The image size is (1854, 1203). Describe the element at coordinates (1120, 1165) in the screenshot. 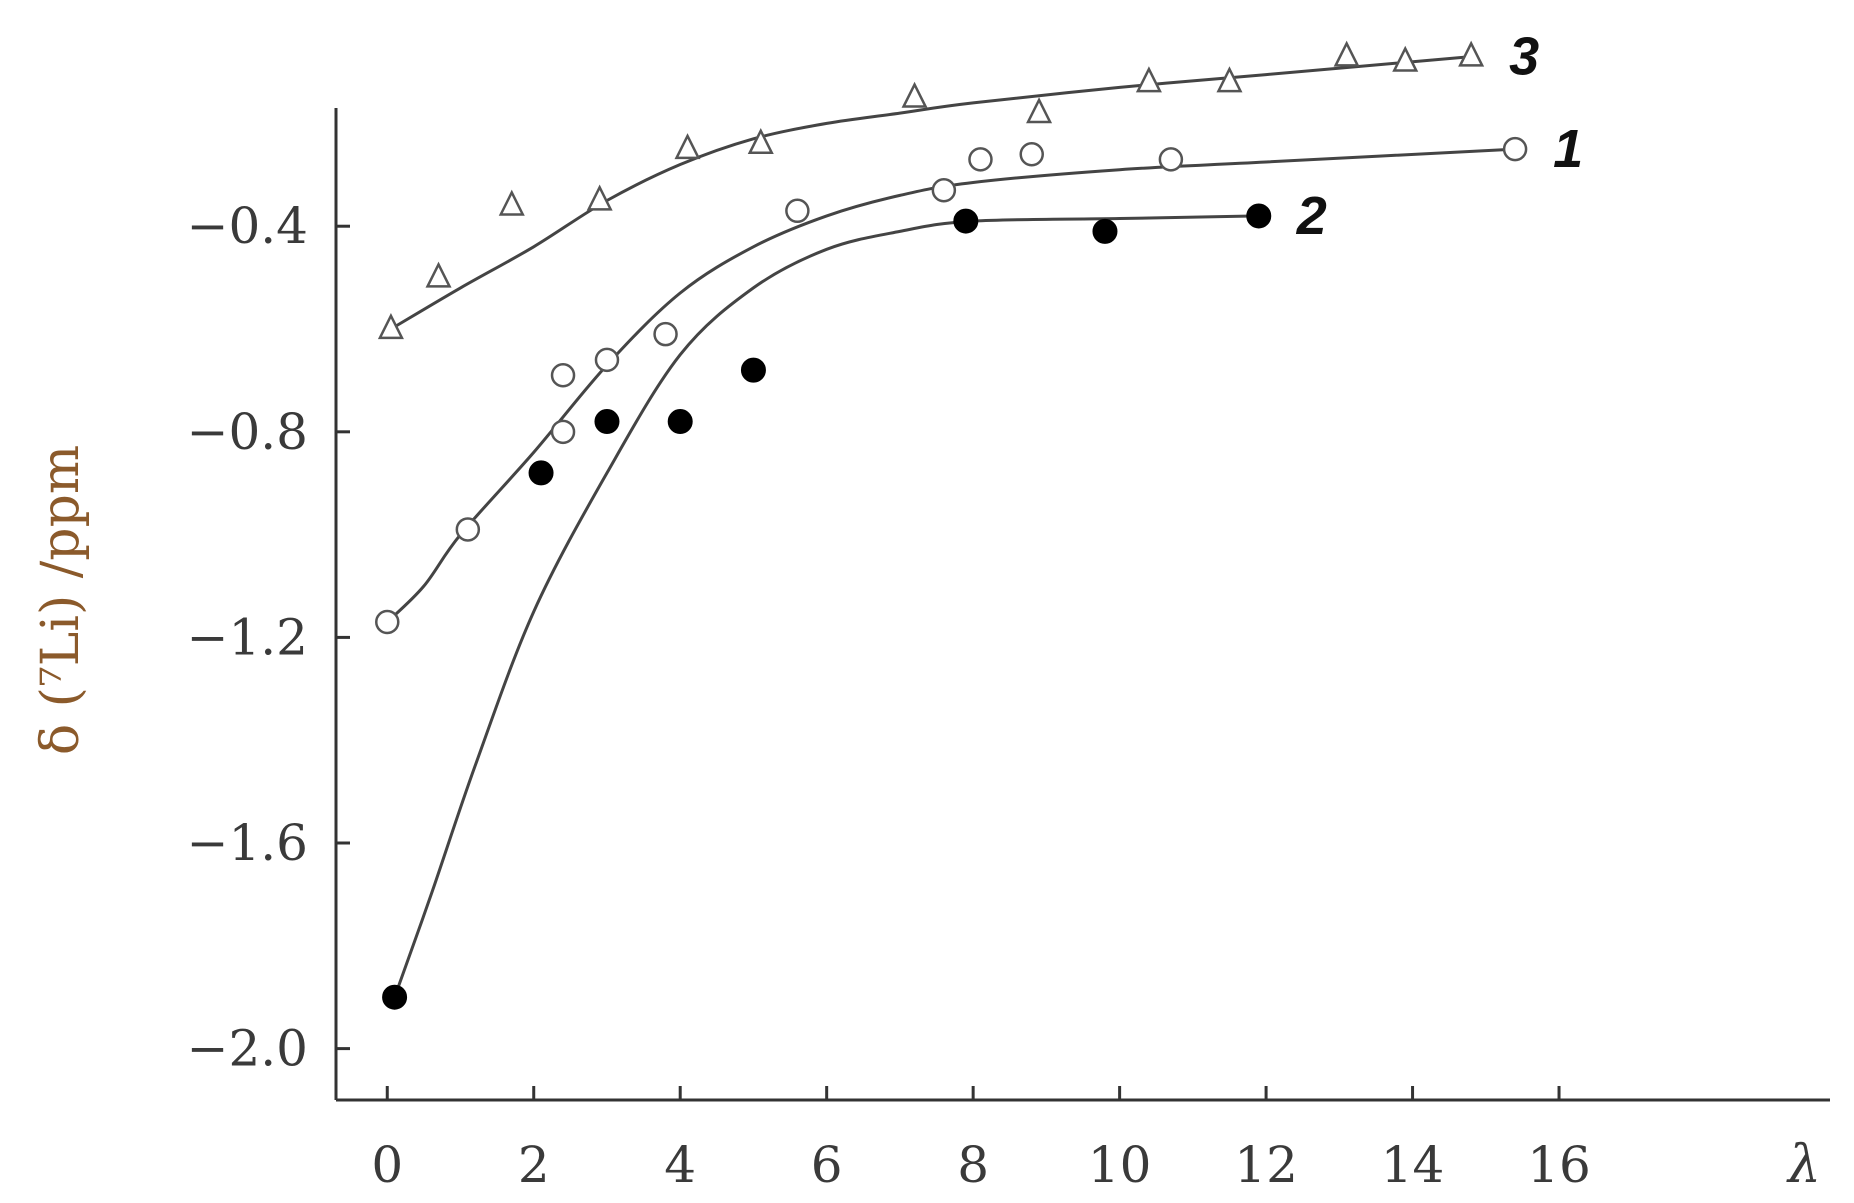

I see `x-tick-label: 10` at that location.